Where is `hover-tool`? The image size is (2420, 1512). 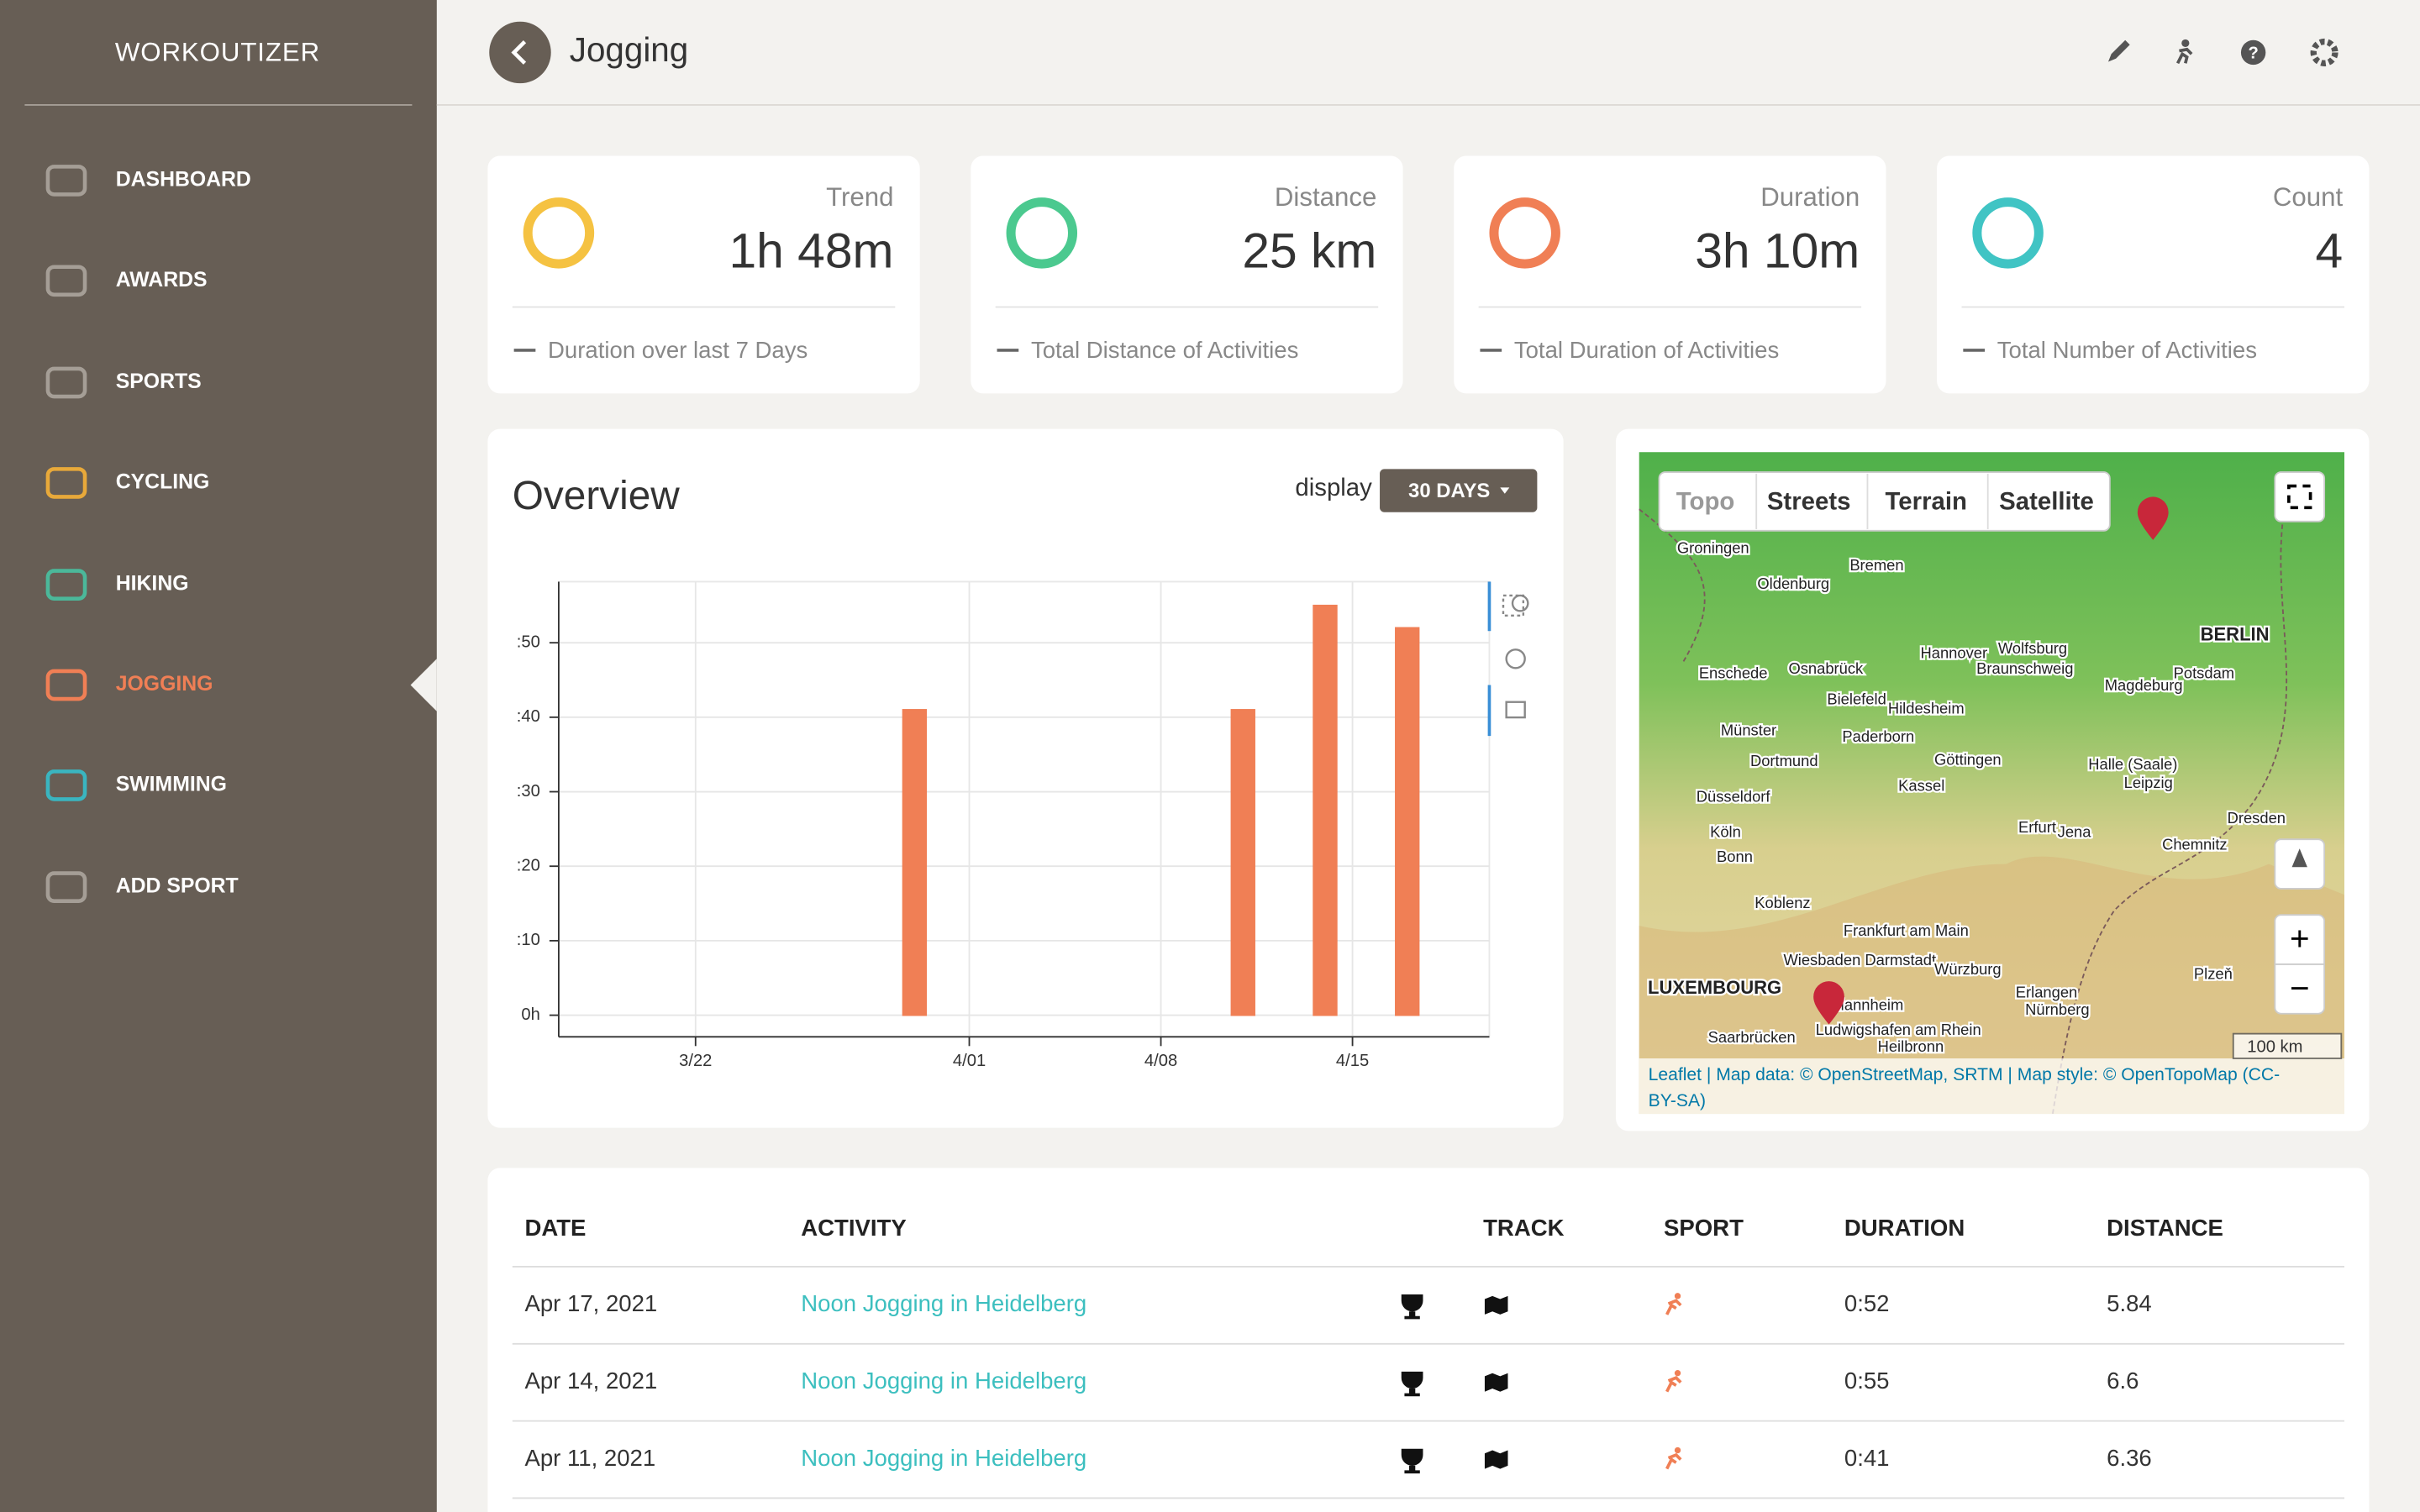 hover-tool is located at coordinates (1515, 710).